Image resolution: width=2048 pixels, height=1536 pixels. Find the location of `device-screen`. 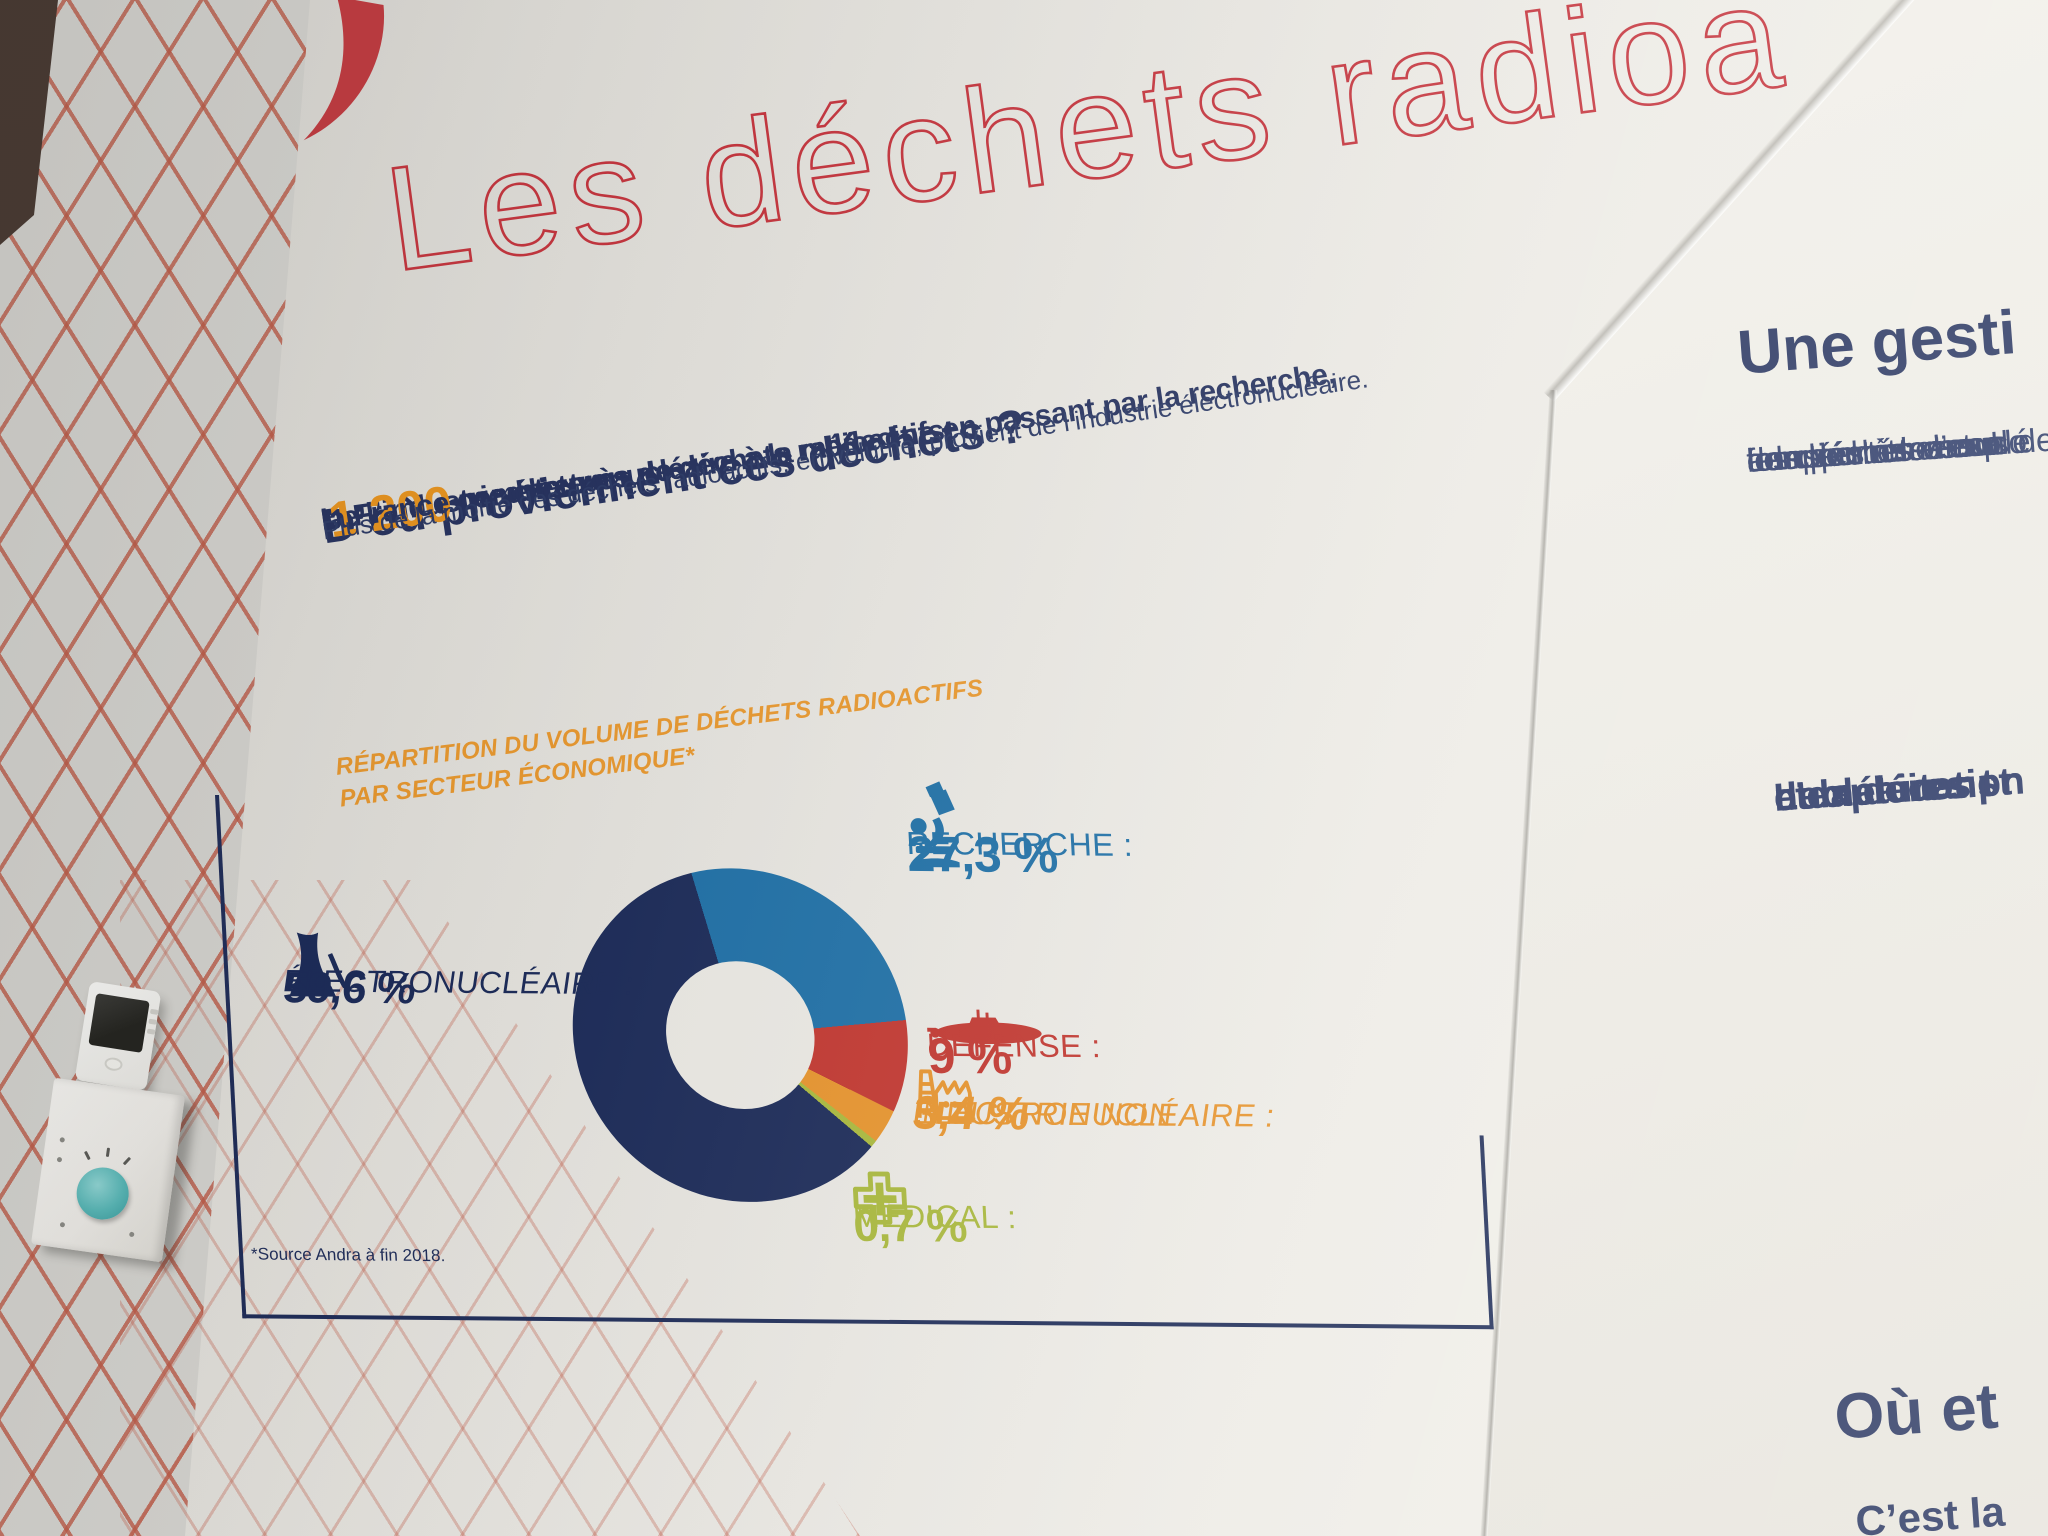

device-screen is located at coordinates (119, 1023).